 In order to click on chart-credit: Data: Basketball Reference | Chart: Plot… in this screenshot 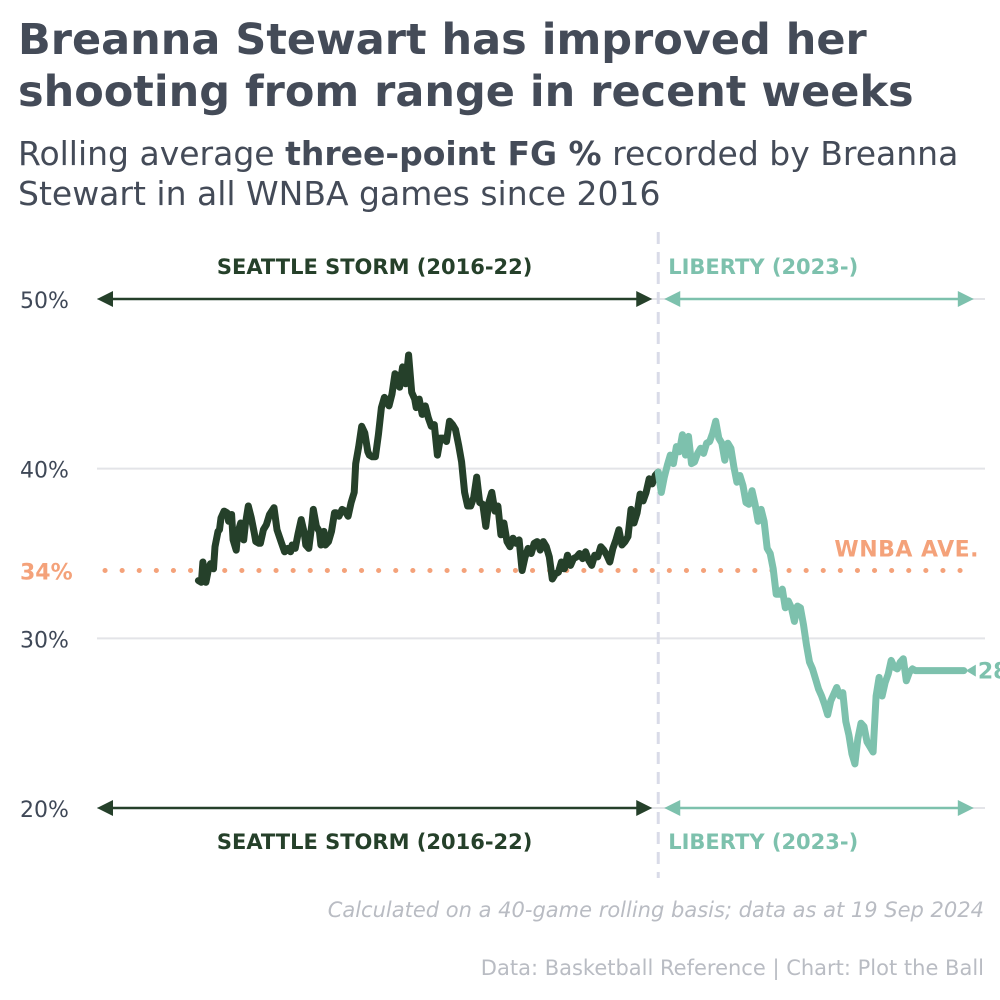, I will do `click(732, 968)`.